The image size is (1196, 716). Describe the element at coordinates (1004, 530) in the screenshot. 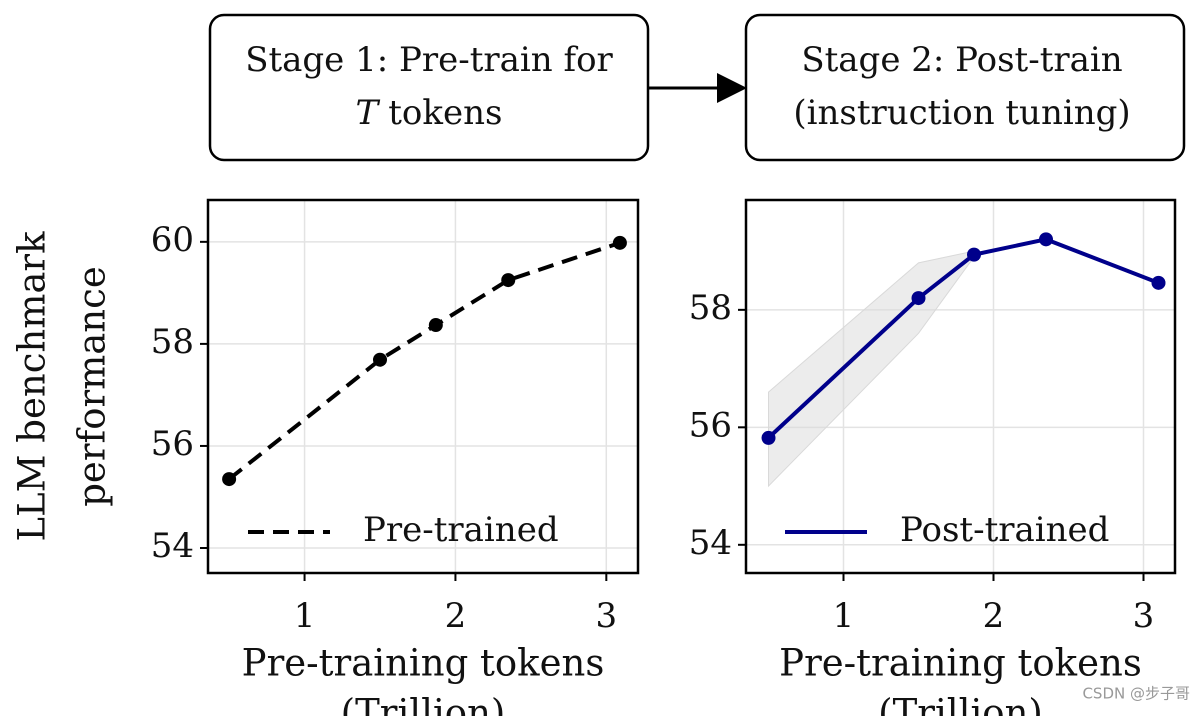

I see `legend-label: Post-trained` at that location.